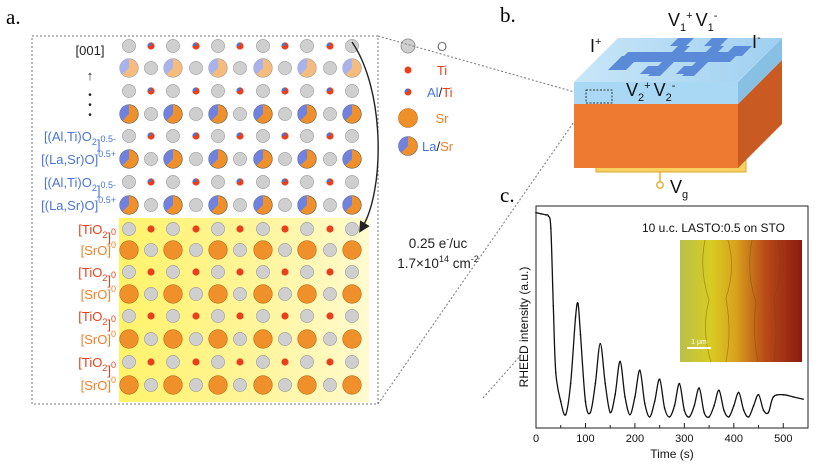  Describe the element at coordinates (684, 439) in the screenshot. I see `x-tick-label: 300` at that location.